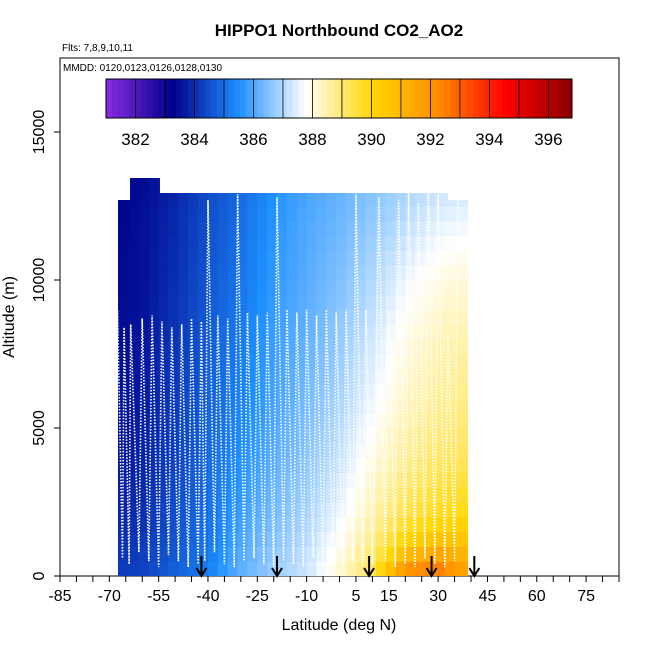  What do you see at coordinates (257, 596) in the screenshot?
I see `x-tick-label: -25` at bounding box center [257, 596].